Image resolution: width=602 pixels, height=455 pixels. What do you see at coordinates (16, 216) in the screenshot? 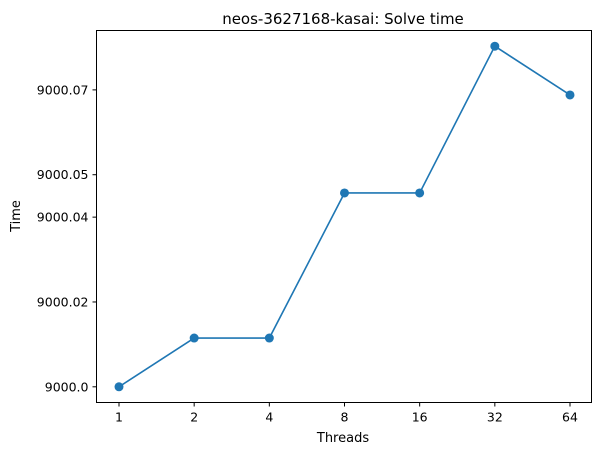
I see `y-axis-label: Time` at bounding box center [16, 216].